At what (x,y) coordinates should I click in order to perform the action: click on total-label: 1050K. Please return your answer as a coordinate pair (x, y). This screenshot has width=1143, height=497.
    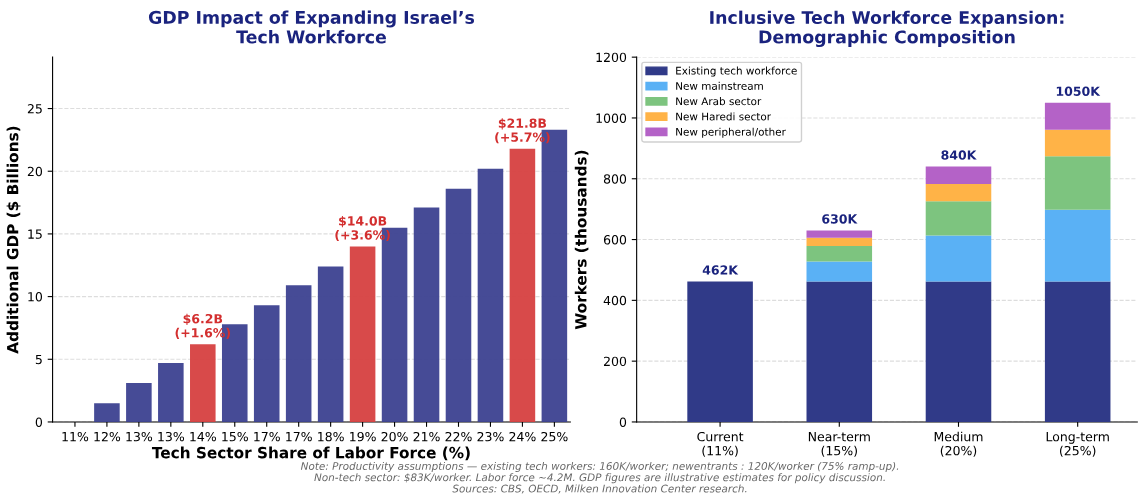
    Looking at the image, I should click on (1078, 91).